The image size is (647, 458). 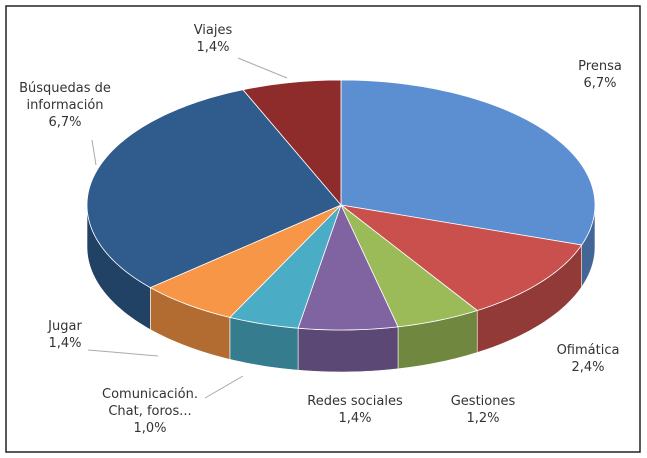 I want to click on slice-label: Redes sociales 1,4%, so click(x=355, y=410).